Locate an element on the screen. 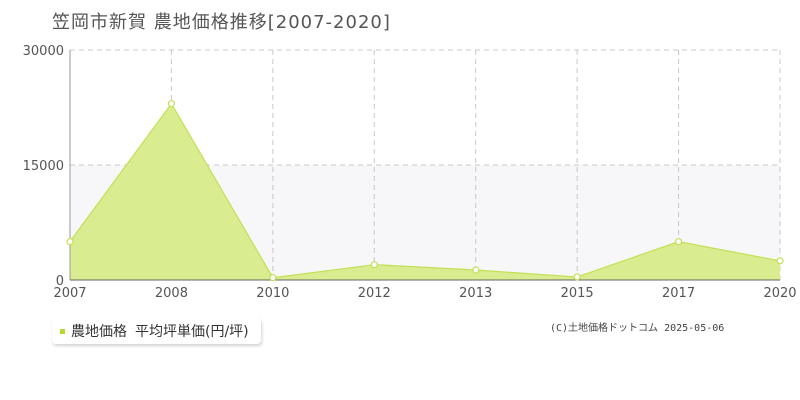 Image resolution: width=800 pixels, height=400 pixels. x-tick-label: 2013 is located at coordinates (475, 293).